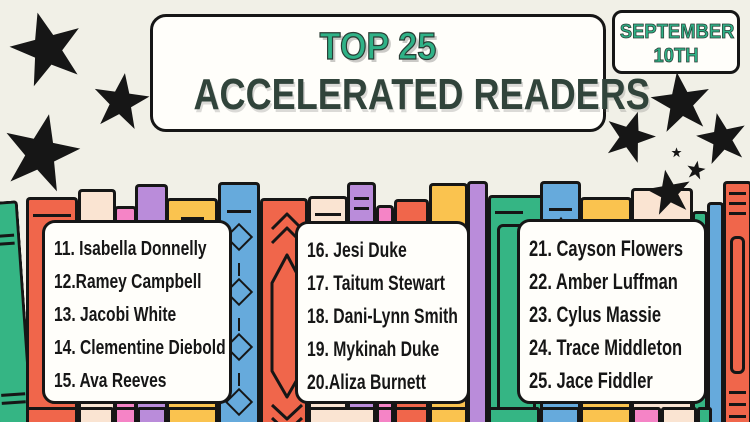  I want to click on reader-entry: 20.Aliza Burnett, so click(367, 382).